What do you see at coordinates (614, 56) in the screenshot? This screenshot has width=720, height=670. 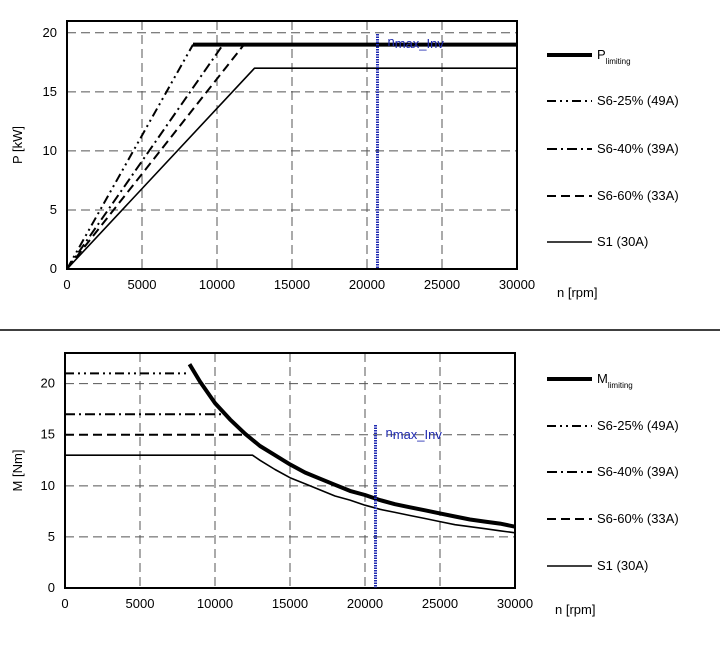 I see `legend-label: Plimiting` at bounding box center [614, 56].